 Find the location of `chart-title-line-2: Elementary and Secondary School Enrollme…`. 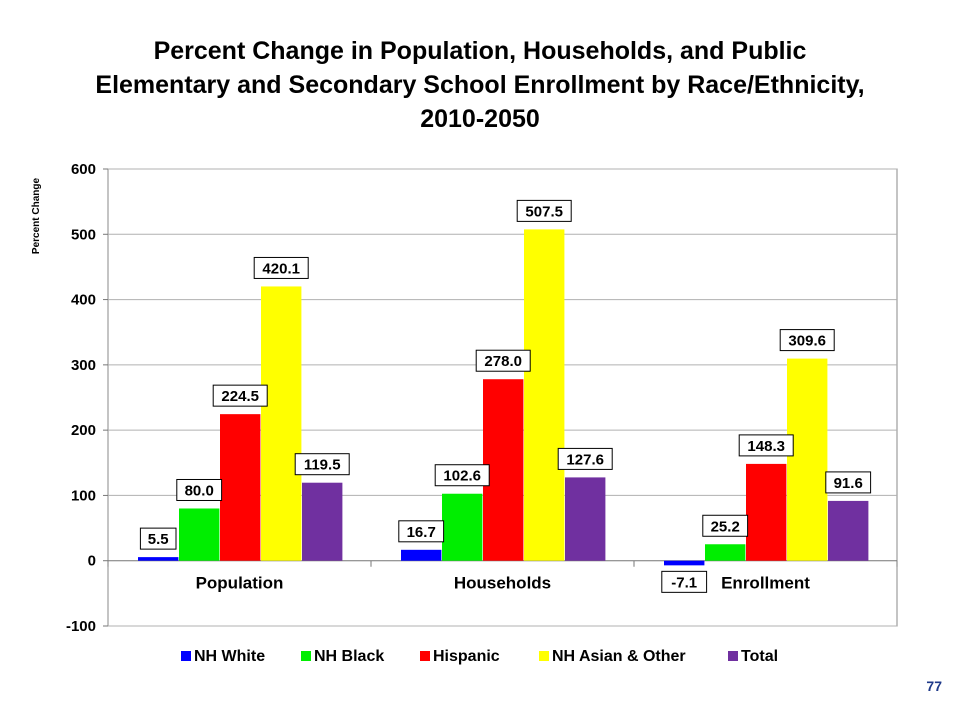

chart-title-line-2: Elementary and Secondary School Enrollme… is located at coordinates (480, 85).